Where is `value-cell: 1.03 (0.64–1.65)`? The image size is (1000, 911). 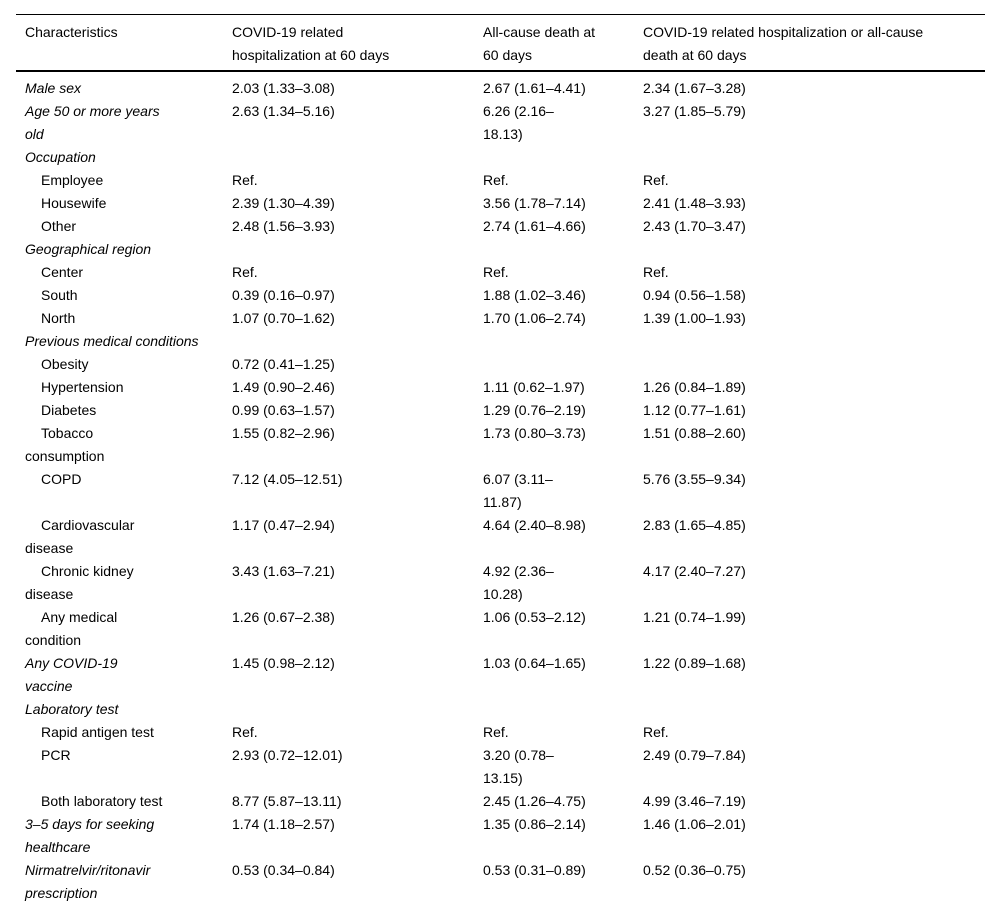 value-cell: 1.03 (0.64–1.65) is located at coordinates (534, 663).